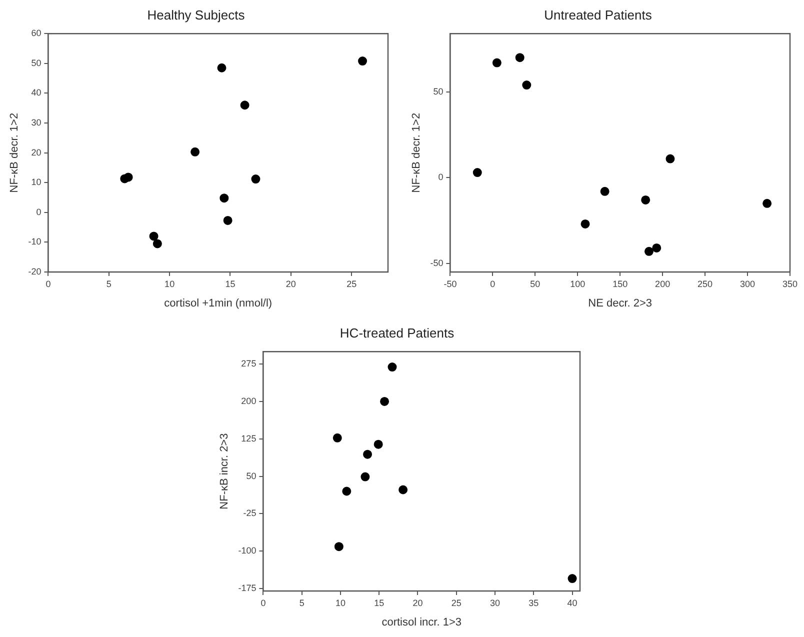 The width and height of the screenshot is (804, 637). Describe the element at coordinates (620, 283) in the screenshot. I see `x-tick-label: 150` at that location.